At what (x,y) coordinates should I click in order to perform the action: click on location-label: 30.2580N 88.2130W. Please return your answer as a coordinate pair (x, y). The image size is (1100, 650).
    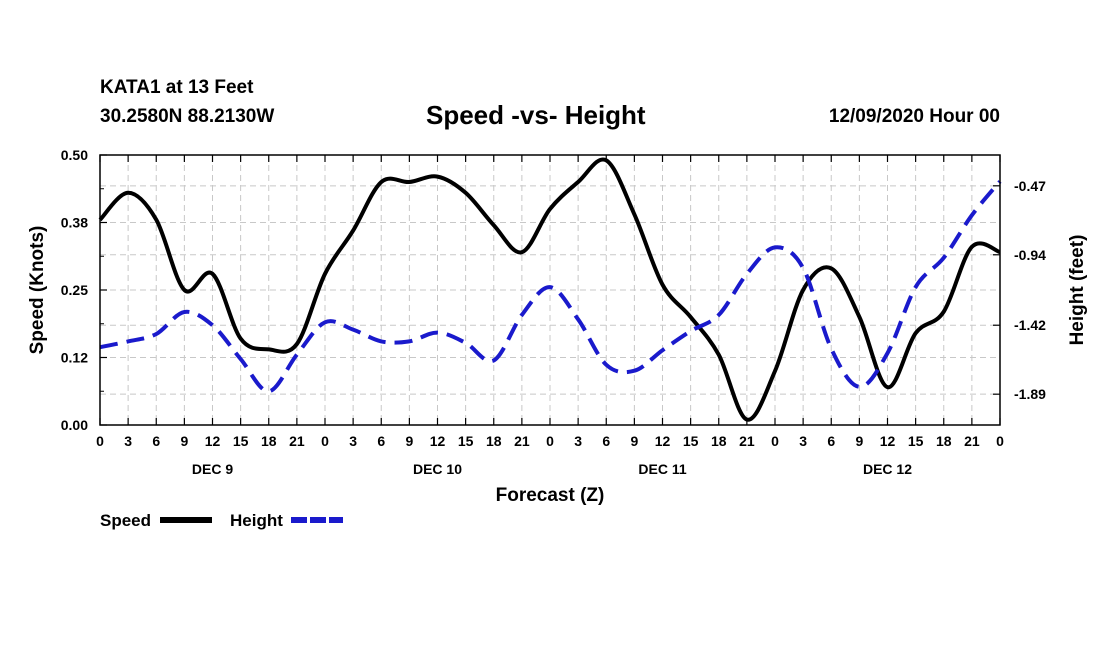
    Looking at the image, I should click on (187, 116).